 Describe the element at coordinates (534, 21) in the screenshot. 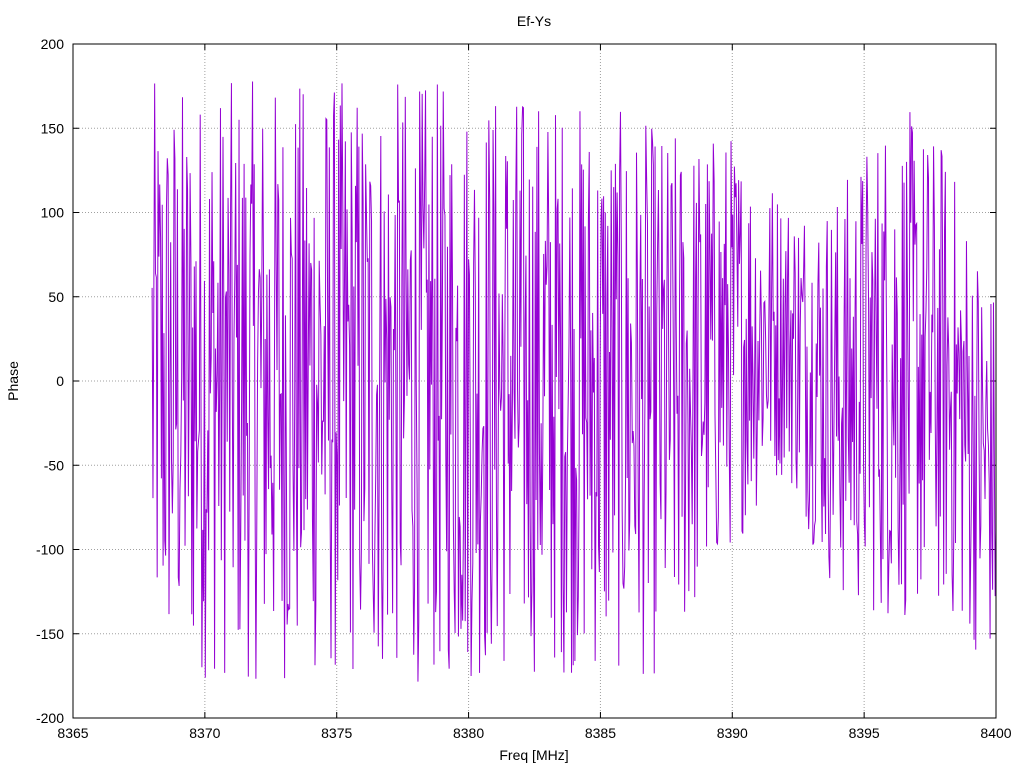

I see `chart-title: Ef-Ys` at that location.